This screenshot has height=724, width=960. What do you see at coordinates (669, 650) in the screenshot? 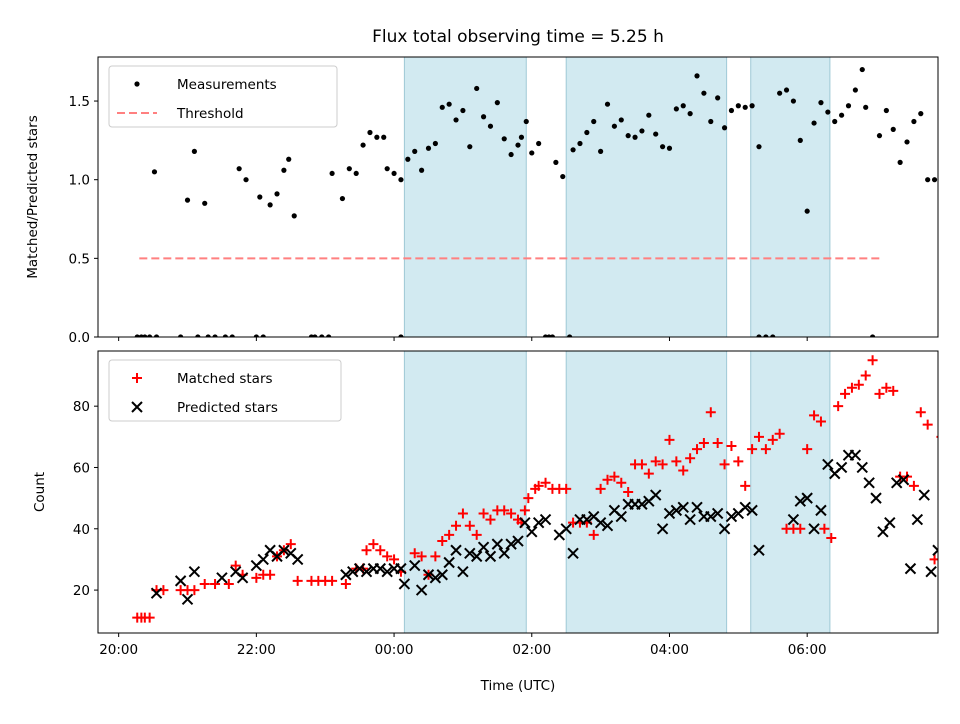
I see `x-tick-label: 04:00` at bounding box center [669, 650].